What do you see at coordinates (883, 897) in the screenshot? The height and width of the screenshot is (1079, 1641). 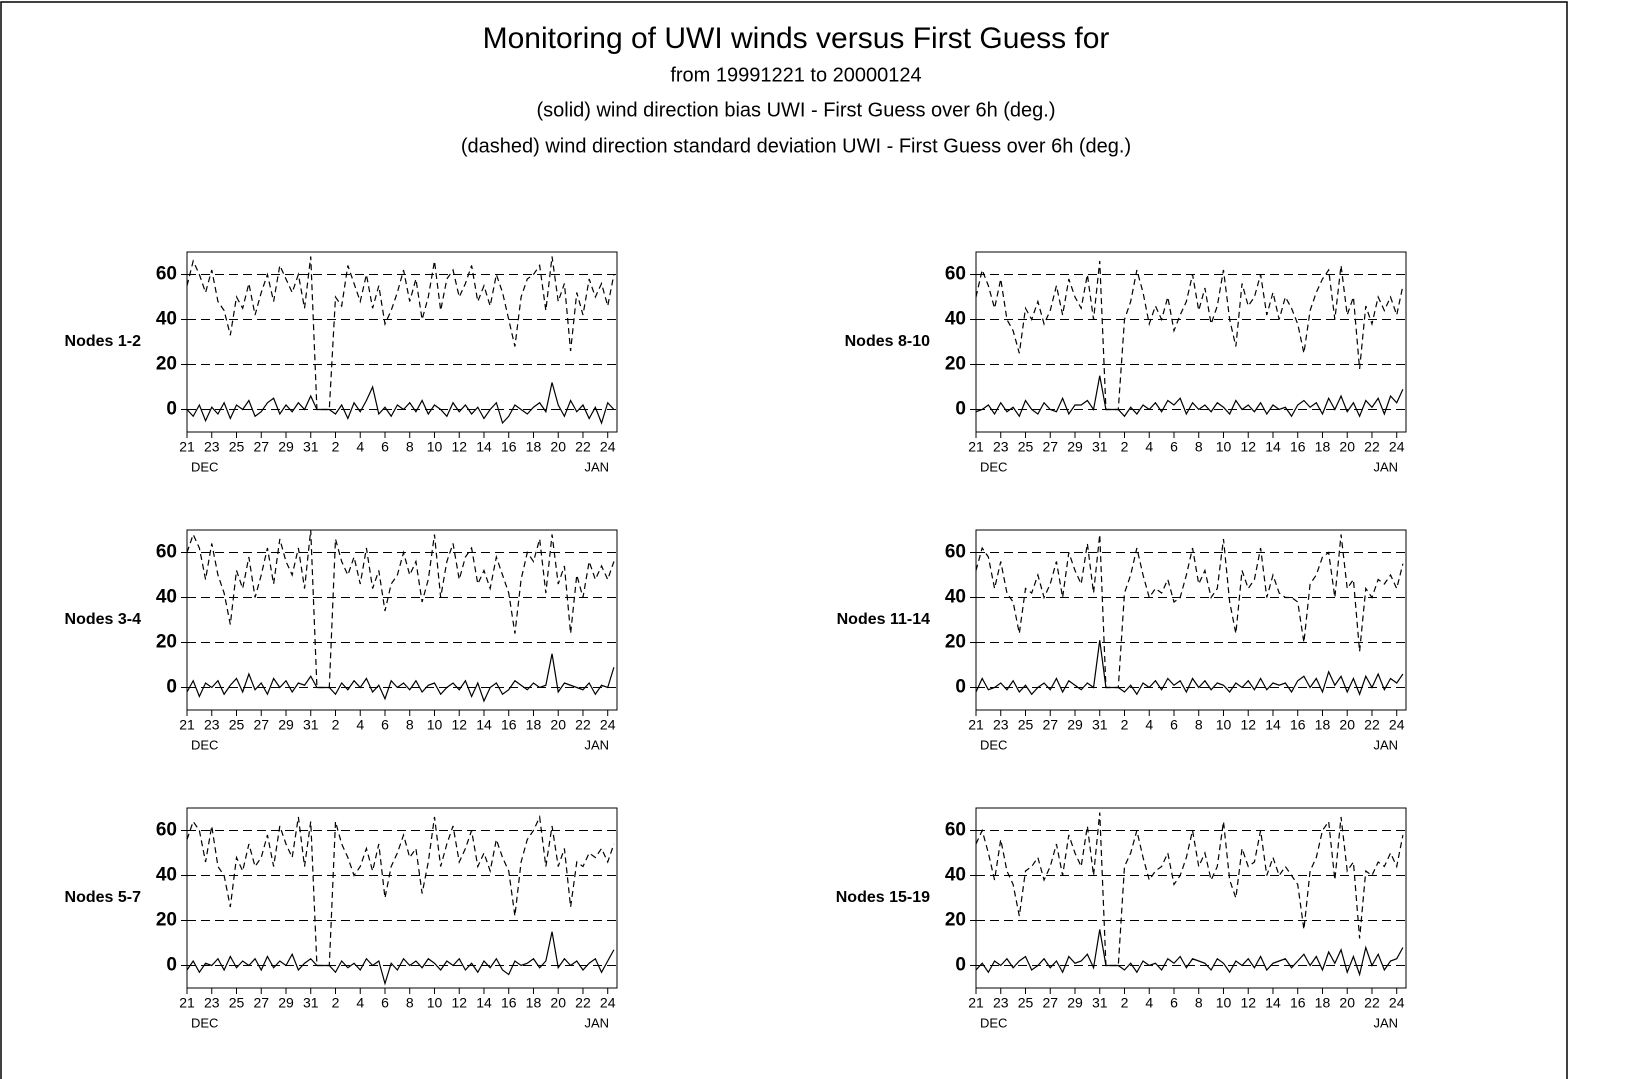 I see `panel-label: Nodes 15-19` at bounding box center [883, 897].